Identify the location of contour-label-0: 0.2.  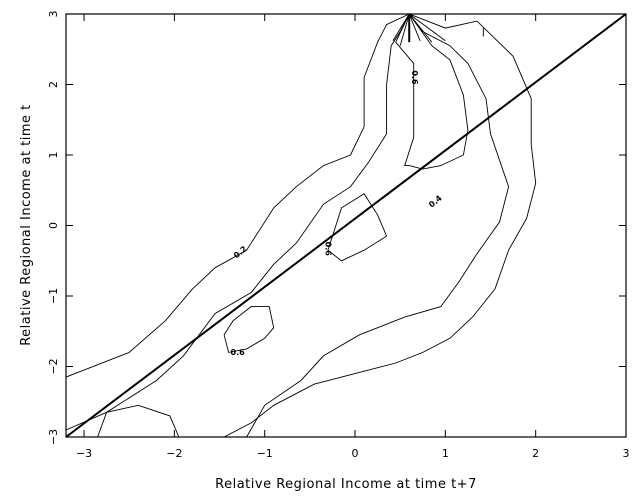
(240, 252).